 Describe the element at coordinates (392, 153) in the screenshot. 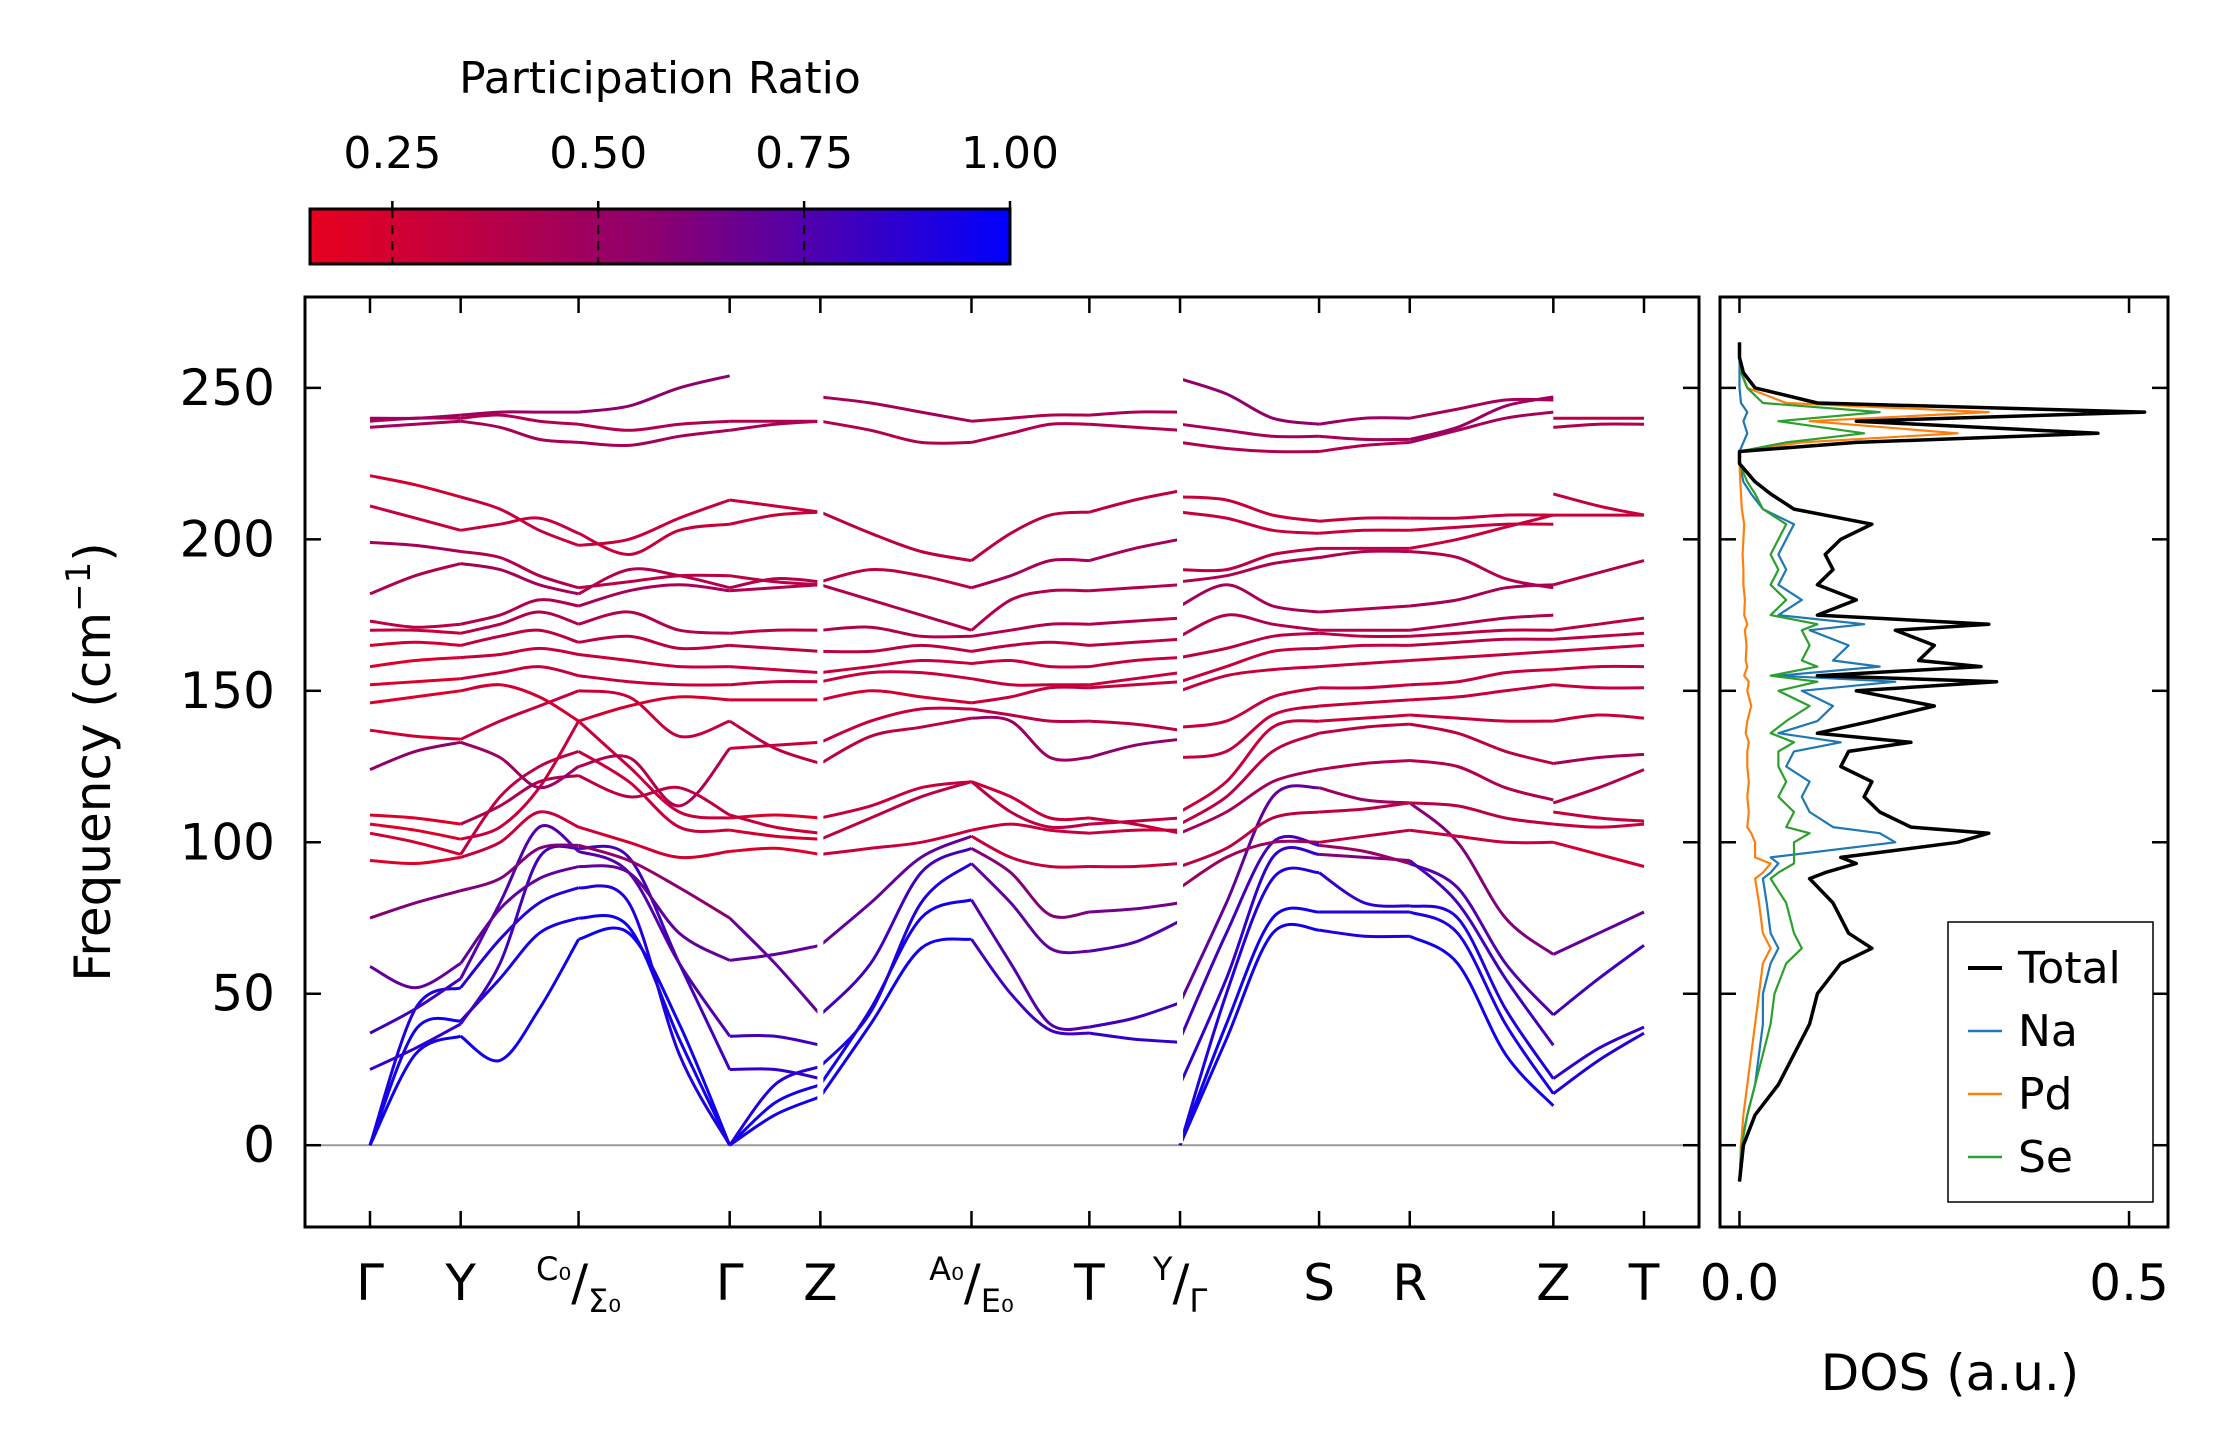

I see `colorbar-tick-label: 0.25` at that location.